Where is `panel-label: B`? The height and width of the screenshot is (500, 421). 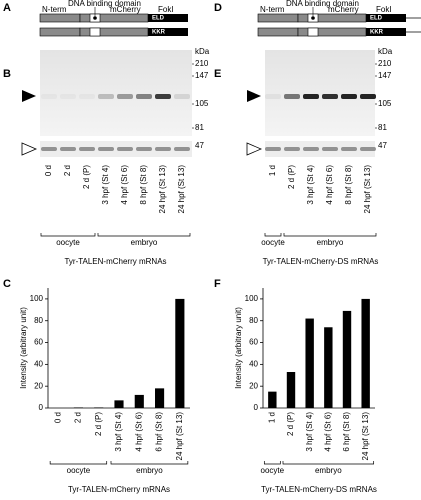 panel-label: B is located at coordinates (7, 74).